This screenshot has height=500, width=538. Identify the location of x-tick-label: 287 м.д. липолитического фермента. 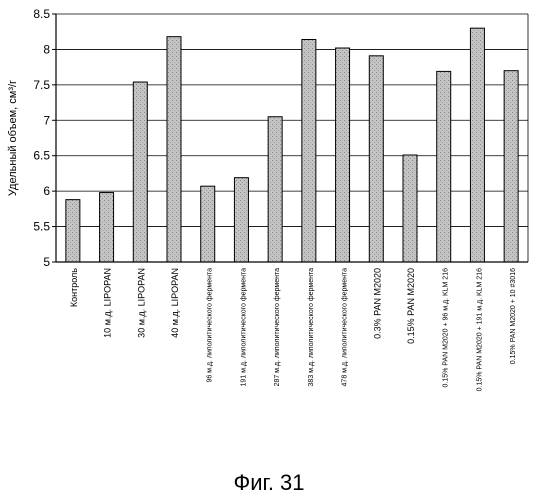
(277, 327).